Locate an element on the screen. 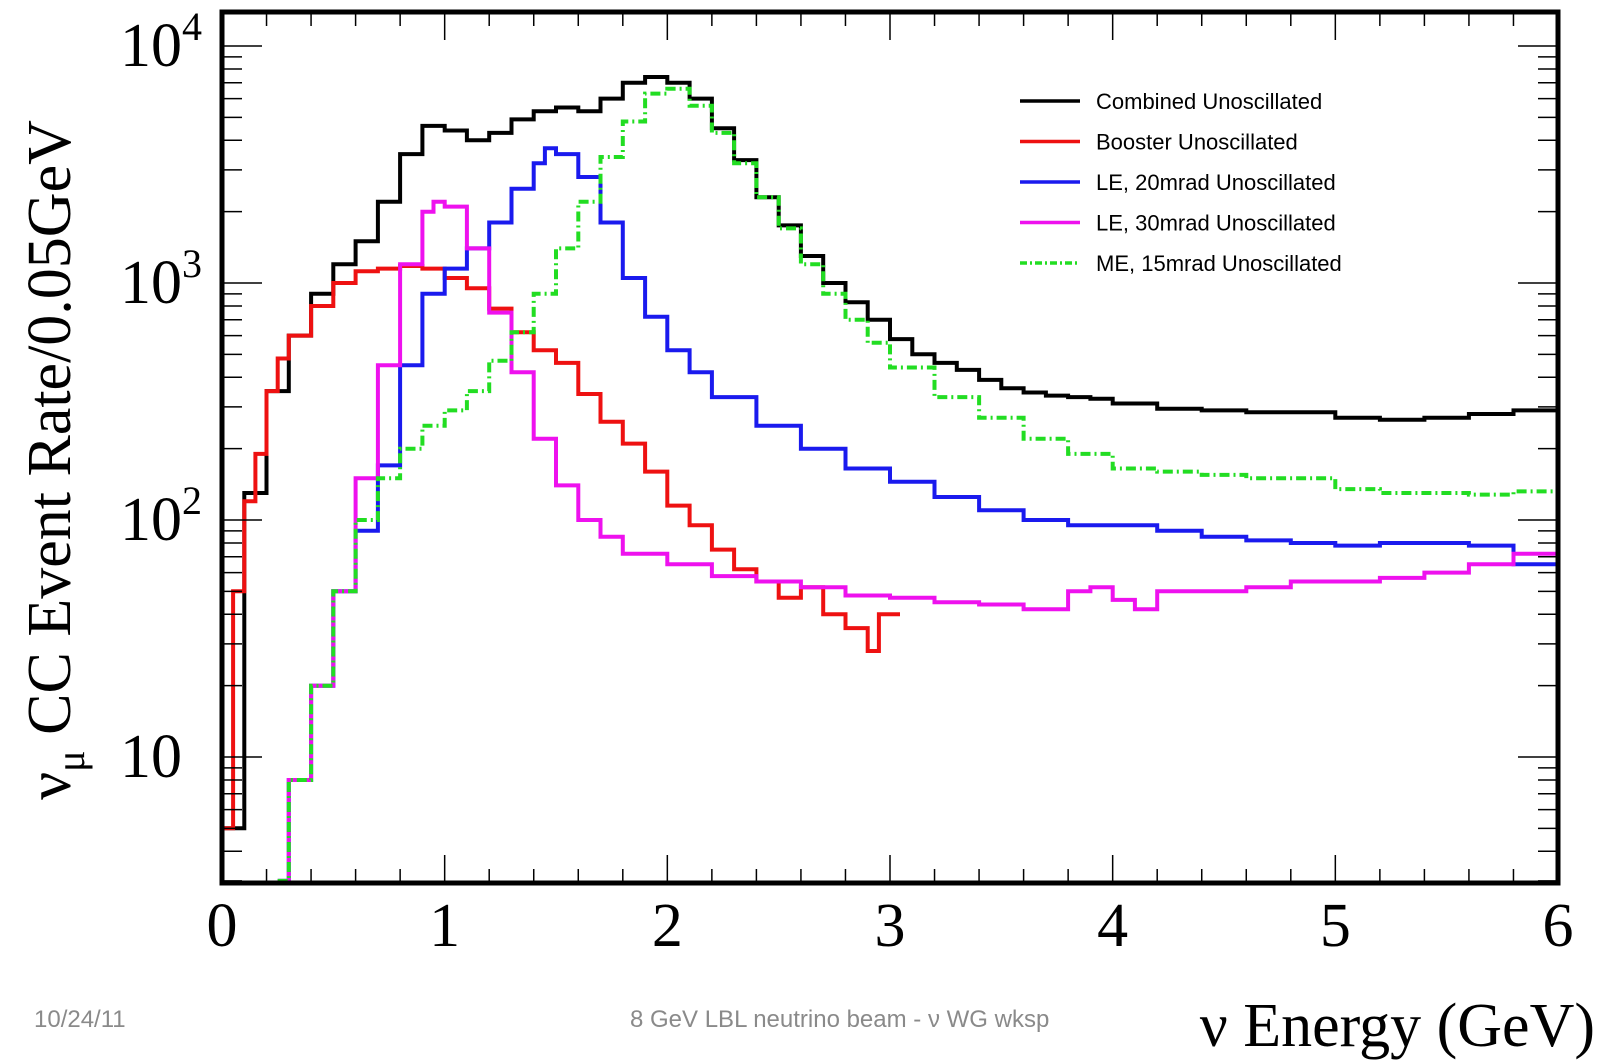 This screenshot has width=1604, height=1060. x-tick-label: 6 is located at coordinates (1558, 926).